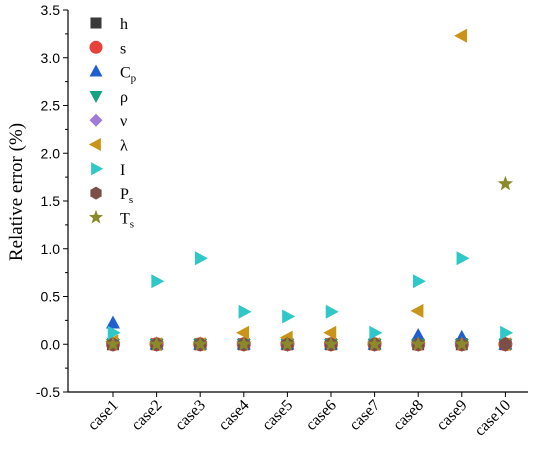  I want to click on legend-label: ρ, so click(124, 97).